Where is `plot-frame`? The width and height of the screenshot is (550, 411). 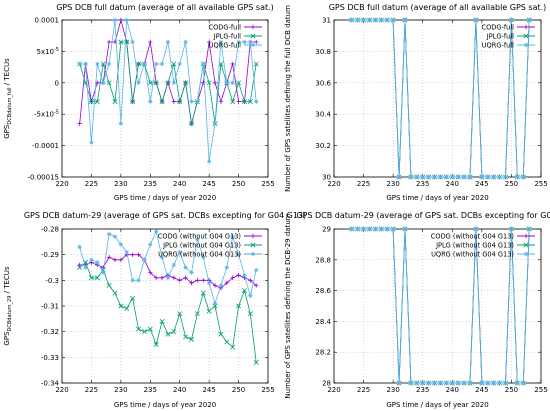 plot-frame is located at coordinates (165, 98).